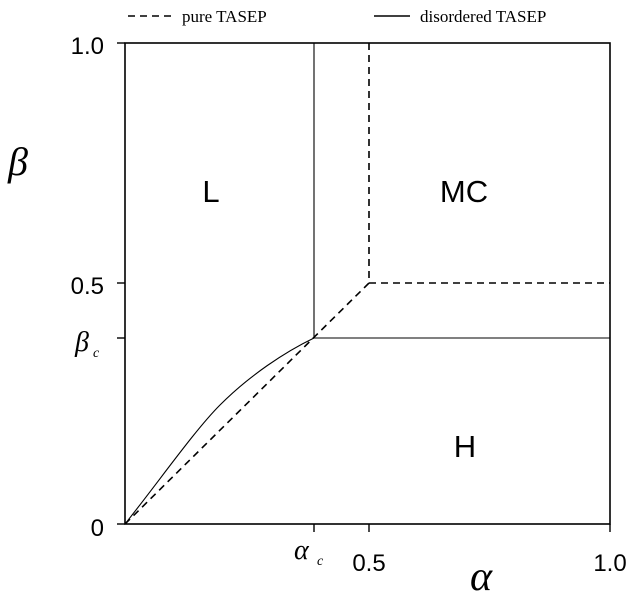  I want to click on alpha-c-label: α c, so click(309, 552).